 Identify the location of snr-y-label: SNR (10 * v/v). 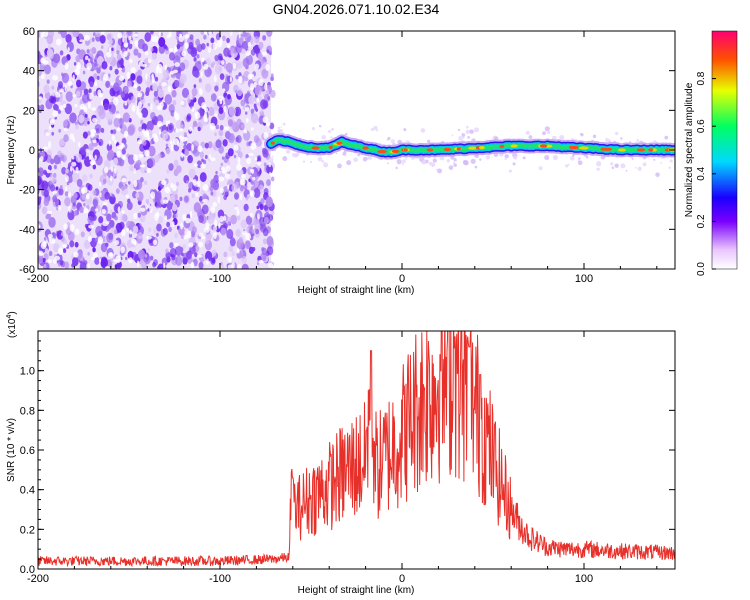
(11, 450).